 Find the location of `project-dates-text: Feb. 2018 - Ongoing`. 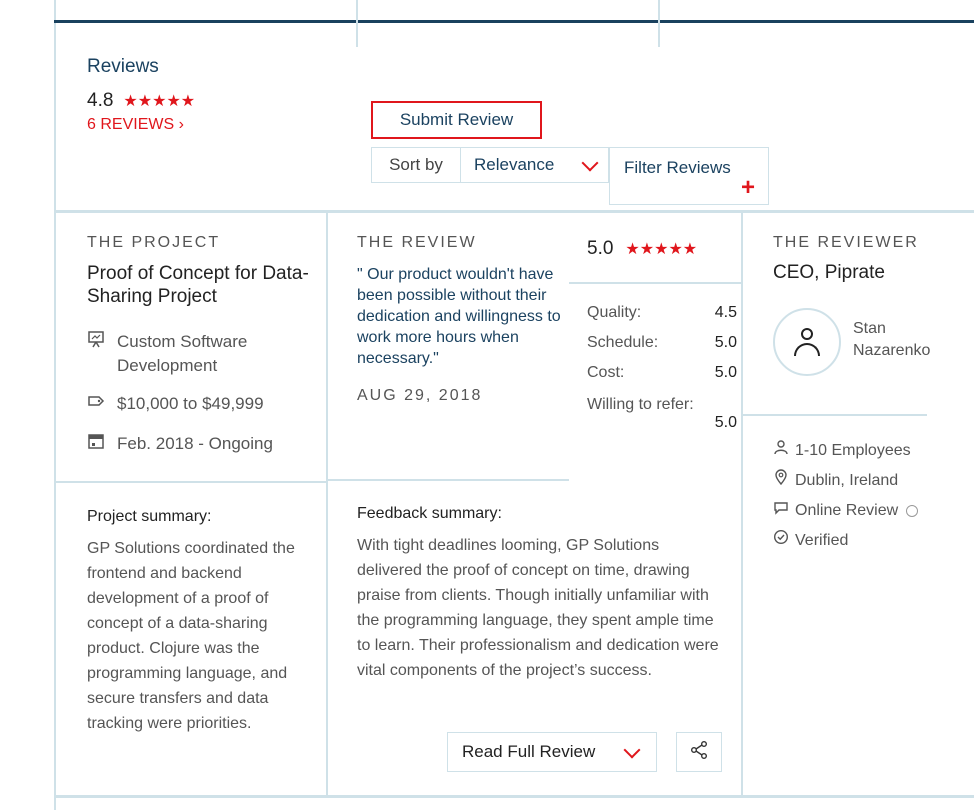

project-dates-text: Feb. 2018 - Ongoing is located at coordinates (195, 443).